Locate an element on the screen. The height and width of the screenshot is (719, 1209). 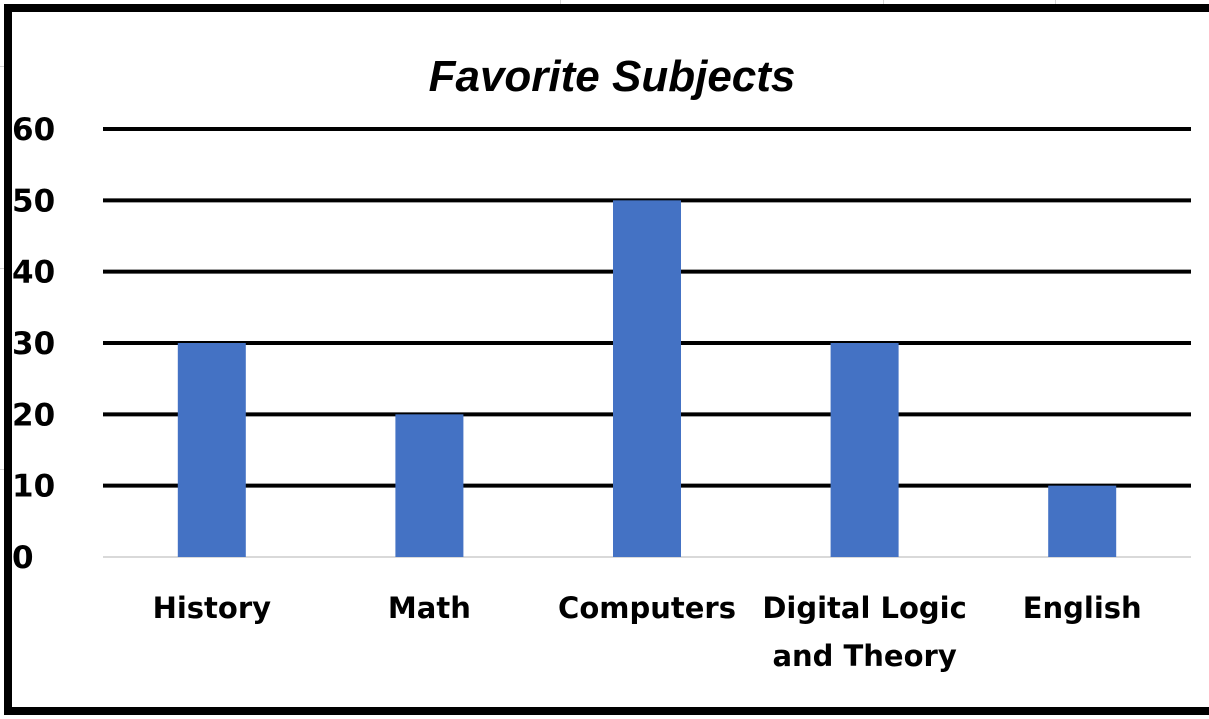
y-axis-ticks: 0 10 20 30 40 50 60 is located at coordinates (33, 344).